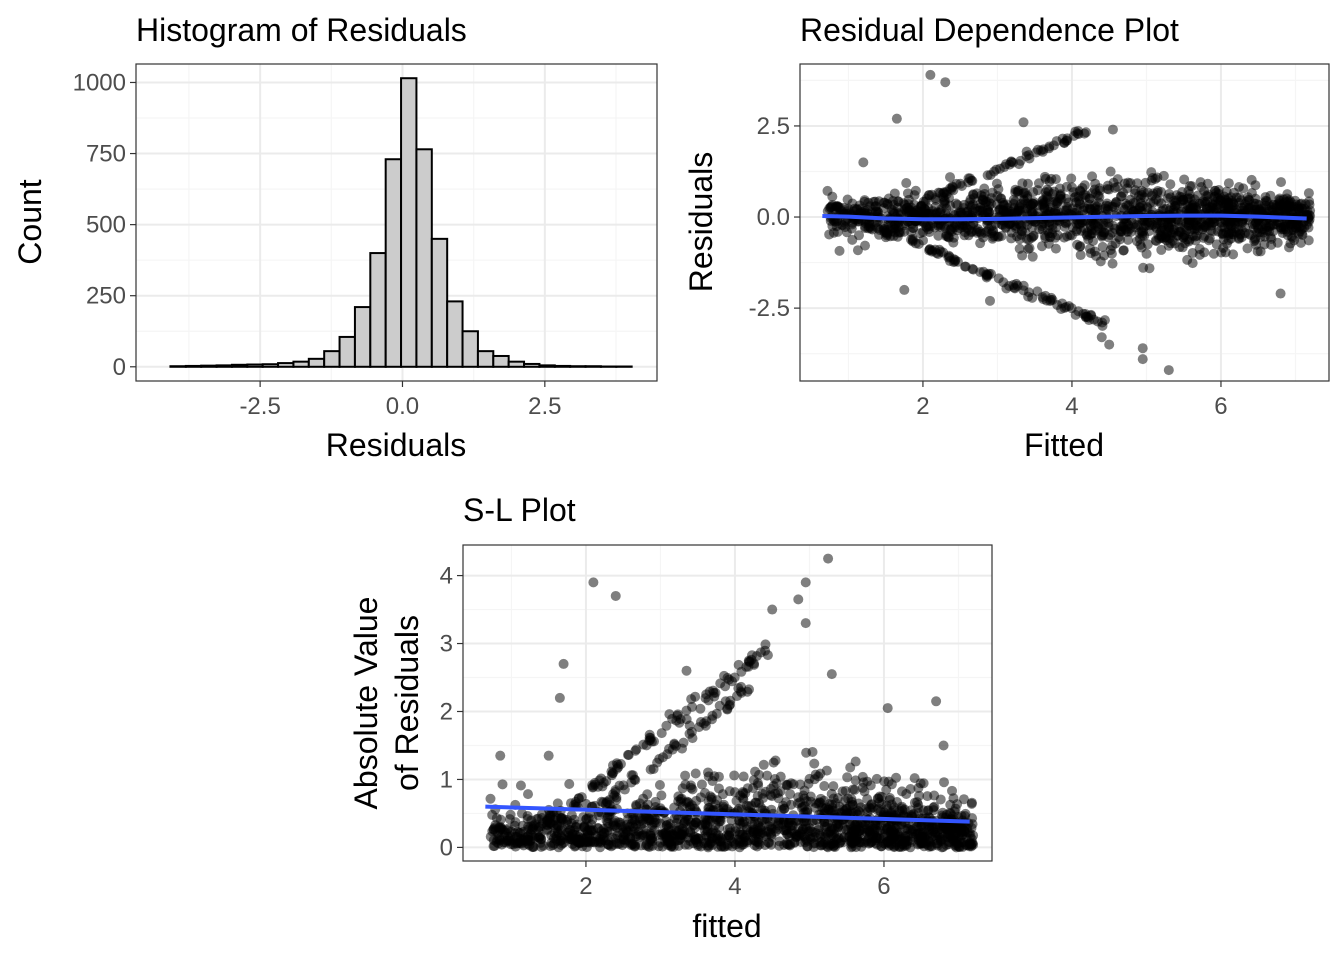  Describe the element at coordinates (259, 406) in the screenshot. I see `x-tick-label: -2.5` at that location.